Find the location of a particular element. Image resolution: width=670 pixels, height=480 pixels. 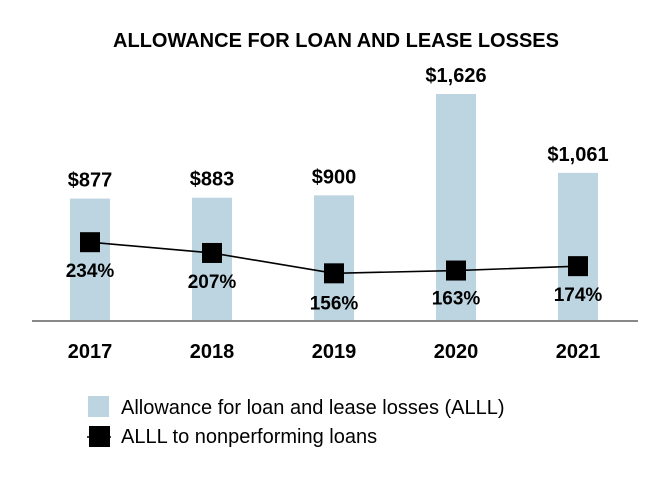

bar-value-label: $1,626 is located at coordinates (455, 76).